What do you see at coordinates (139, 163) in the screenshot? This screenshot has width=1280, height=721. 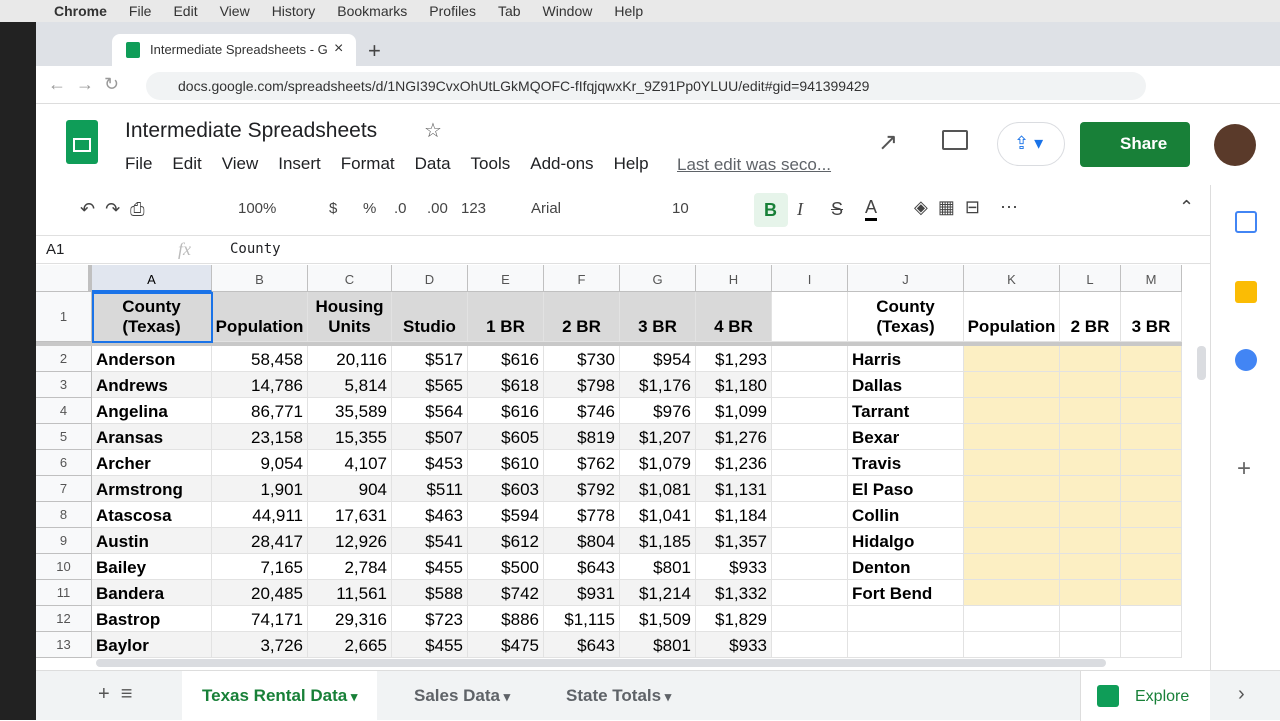 I see `menu-item: File` at bounding box center [139, 163].